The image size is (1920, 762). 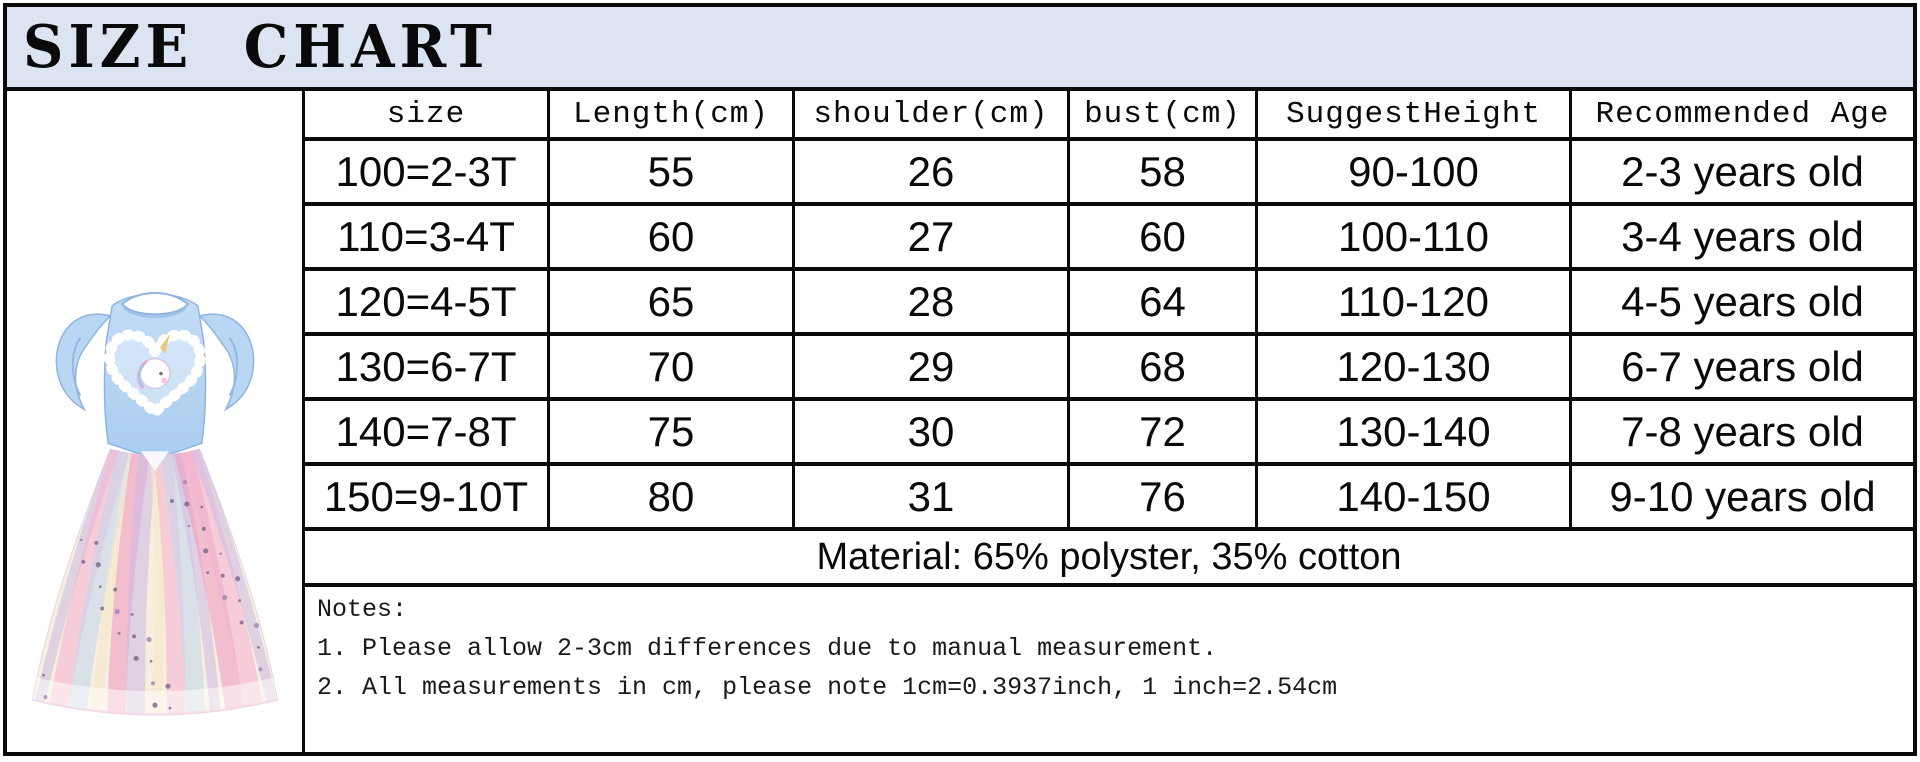 I want to click on table-cell: 31, so click(x=932, y=496).